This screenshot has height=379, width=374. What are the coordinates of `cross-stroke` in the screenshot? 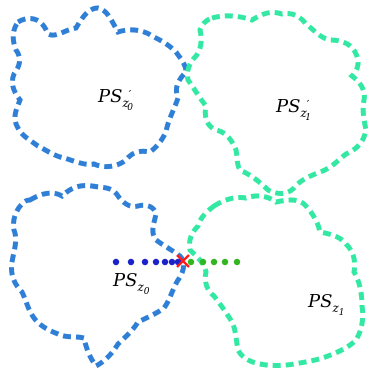 It's located at (183, 261).